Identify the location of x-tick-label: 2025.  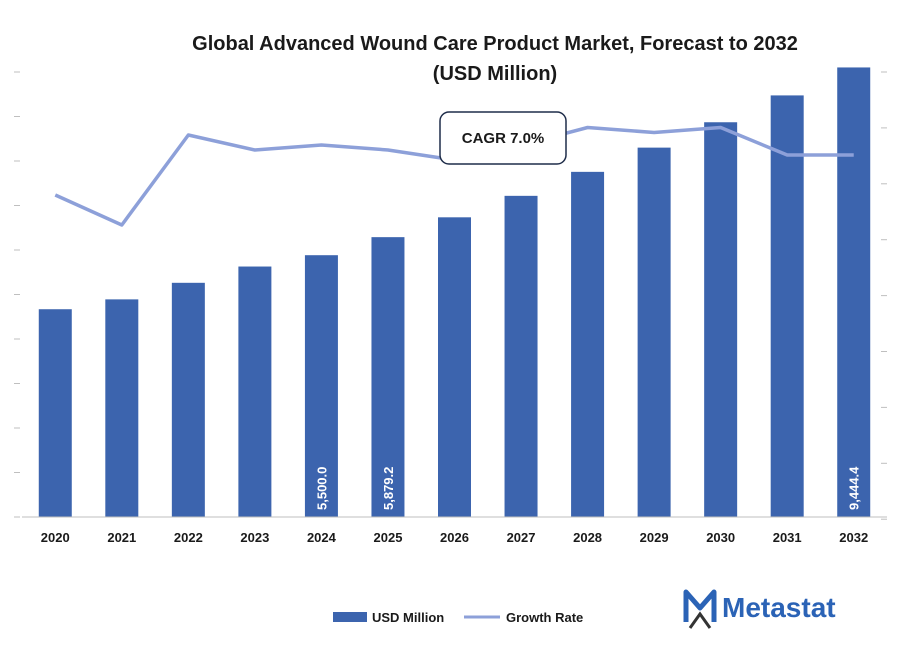
(388, 537).